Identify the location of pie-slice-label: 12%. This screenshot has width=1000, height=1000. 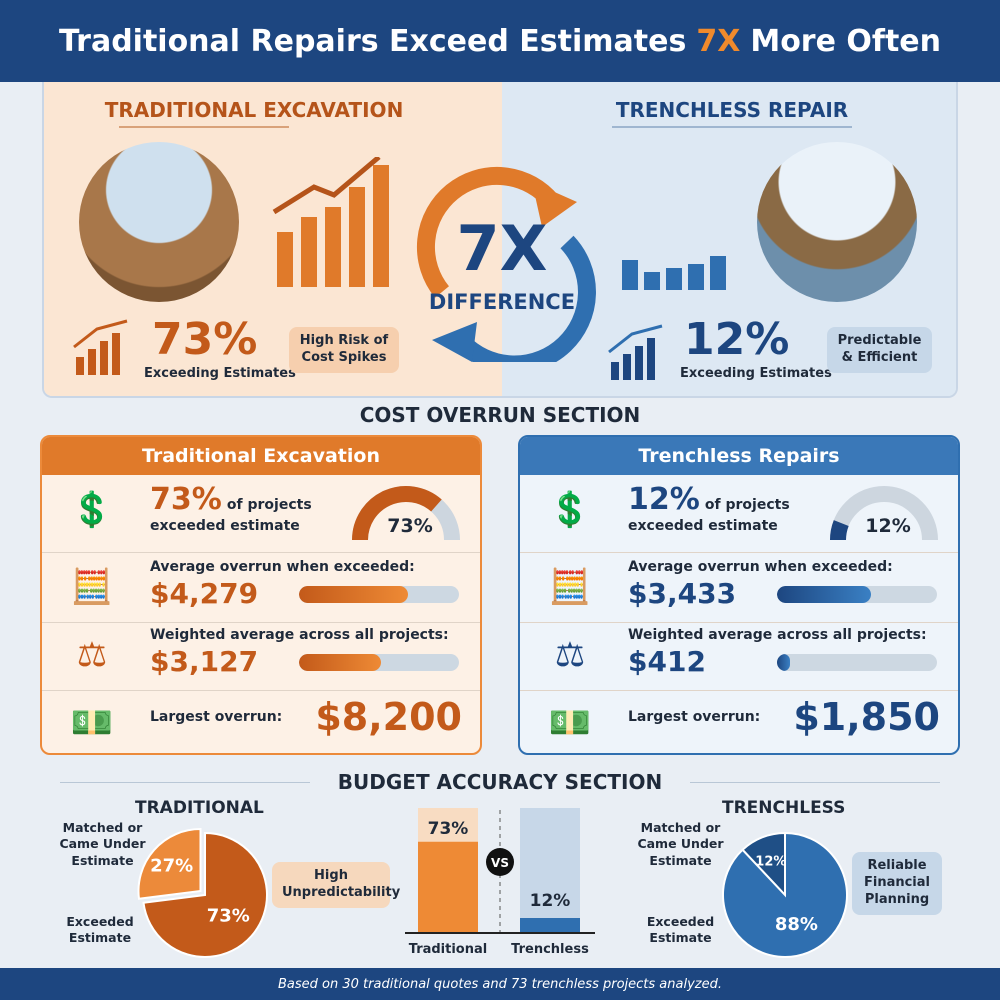
(770, 861).